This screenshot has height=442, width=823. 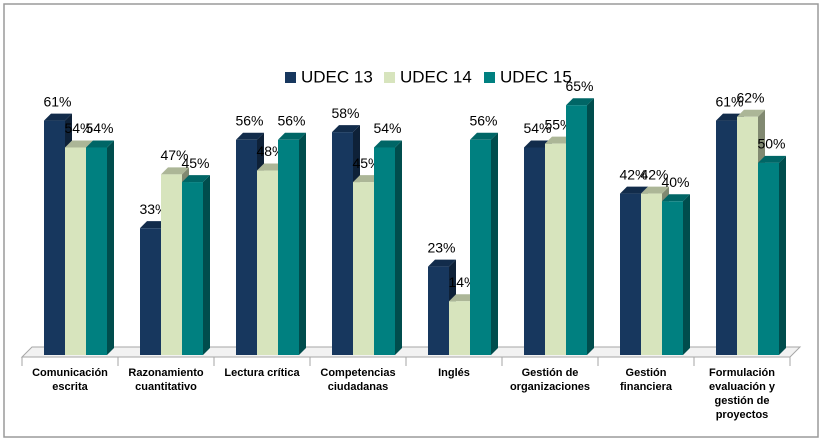 I want to click on data-label: 33%, so click(x=153, y=209).